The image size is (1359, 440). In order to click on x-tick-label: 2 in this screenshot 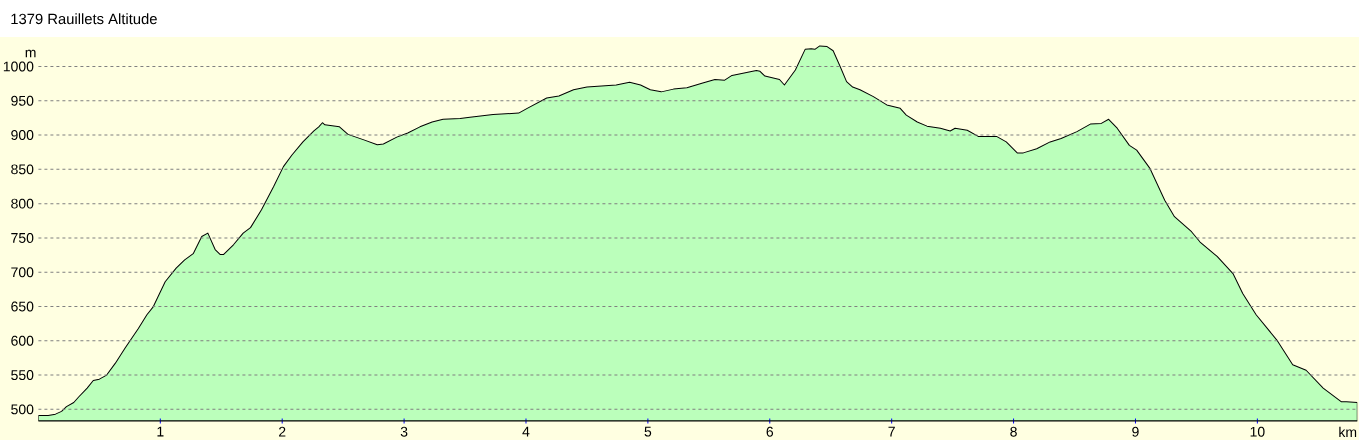, I will do `click(282, 431)`.